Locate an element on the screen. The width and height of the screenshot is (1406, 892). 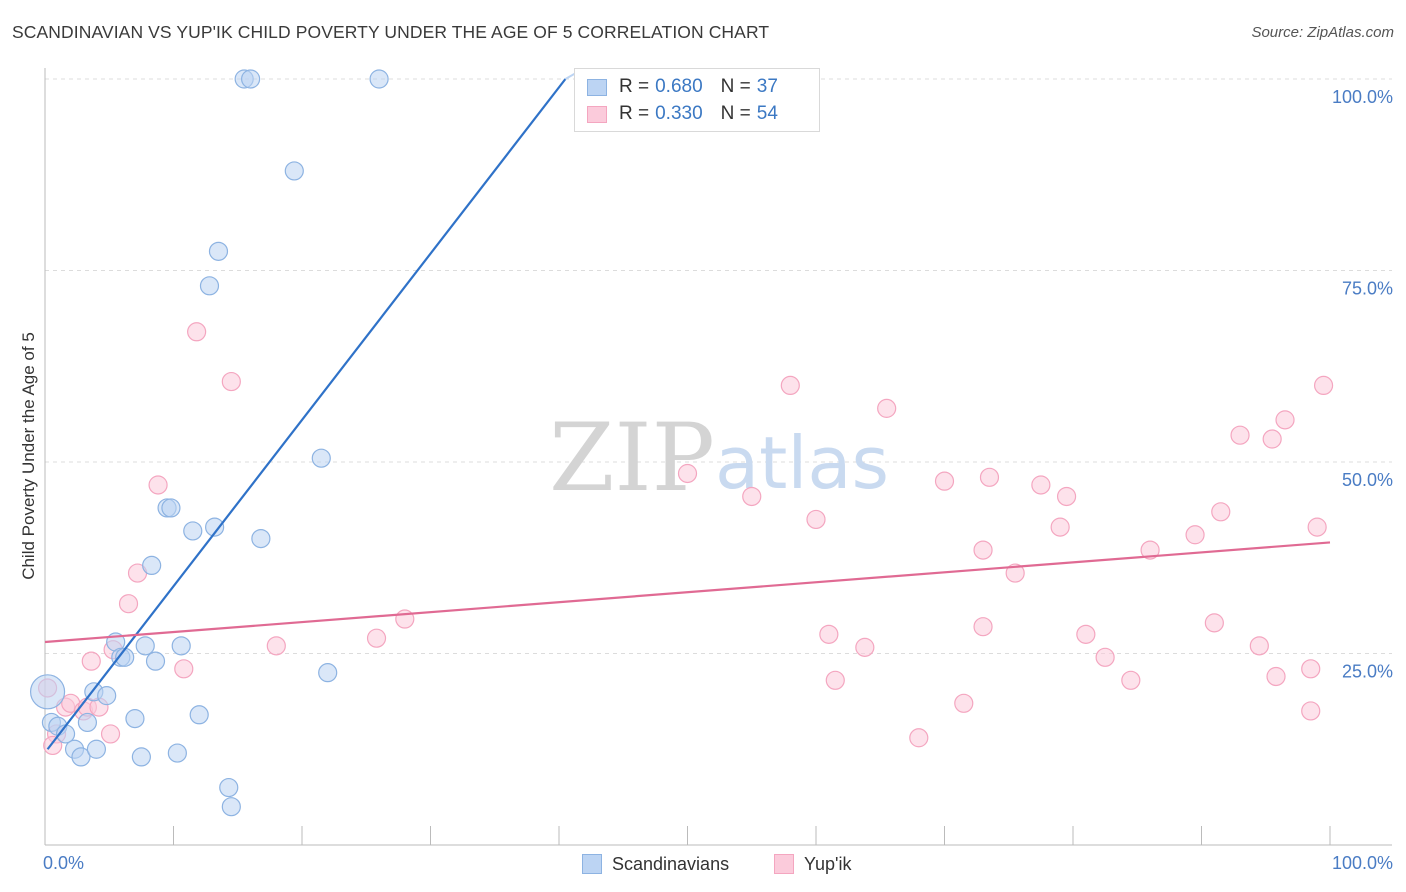
watermark: ZIP atlas is located at coordinates (719, 458).